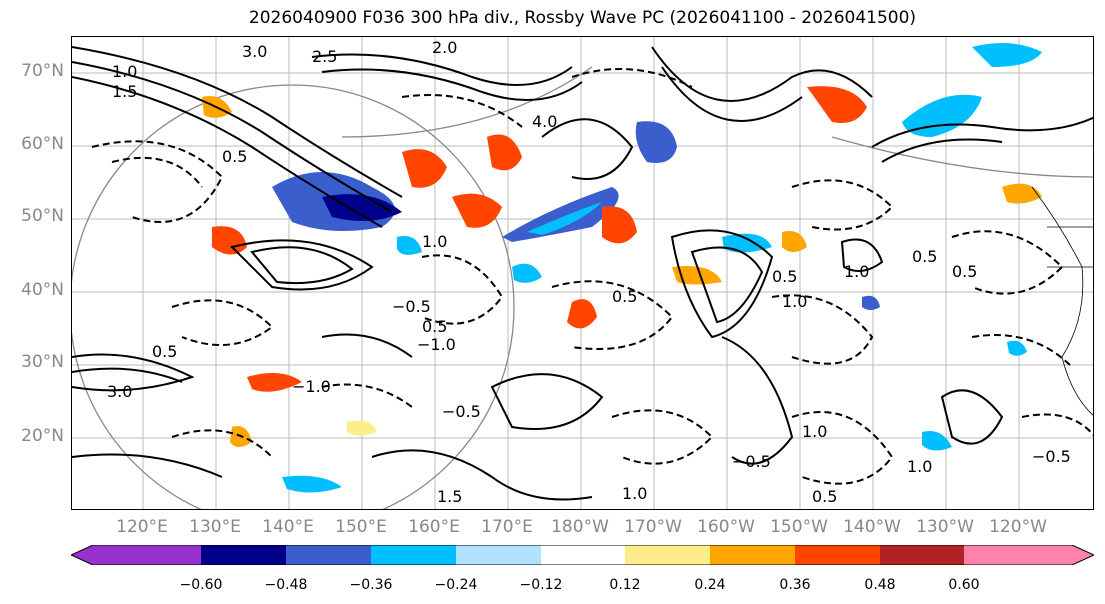 The height and width of the screenshot is (604, 1105). Describe the element at coordinates (215, 527) in the screenshot. I see `lon-label-130e: 130°E` at that location.